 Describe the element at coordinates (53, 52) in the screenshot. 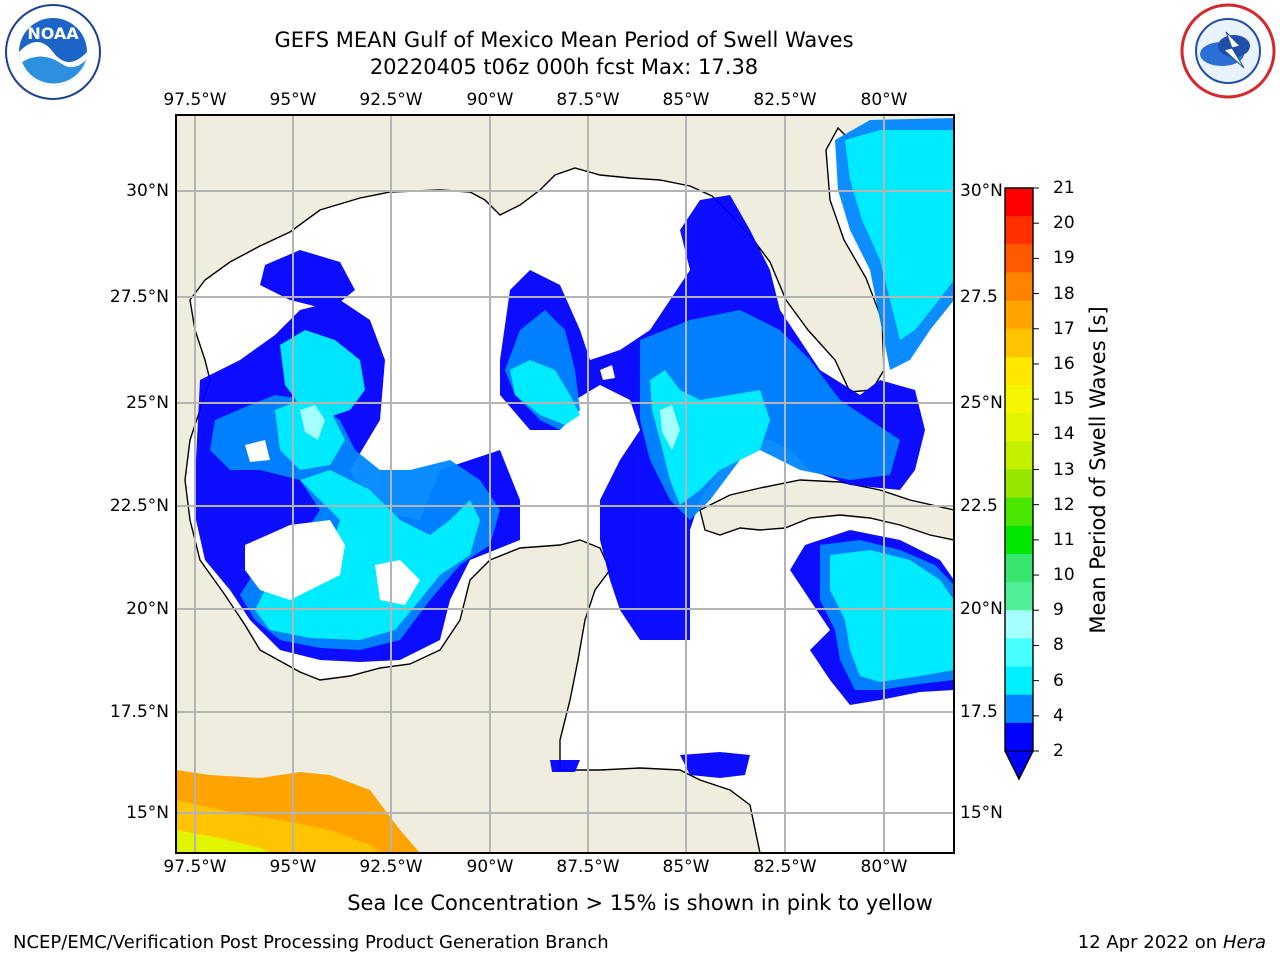

I see `noaa-logo: NOAA` at that location.